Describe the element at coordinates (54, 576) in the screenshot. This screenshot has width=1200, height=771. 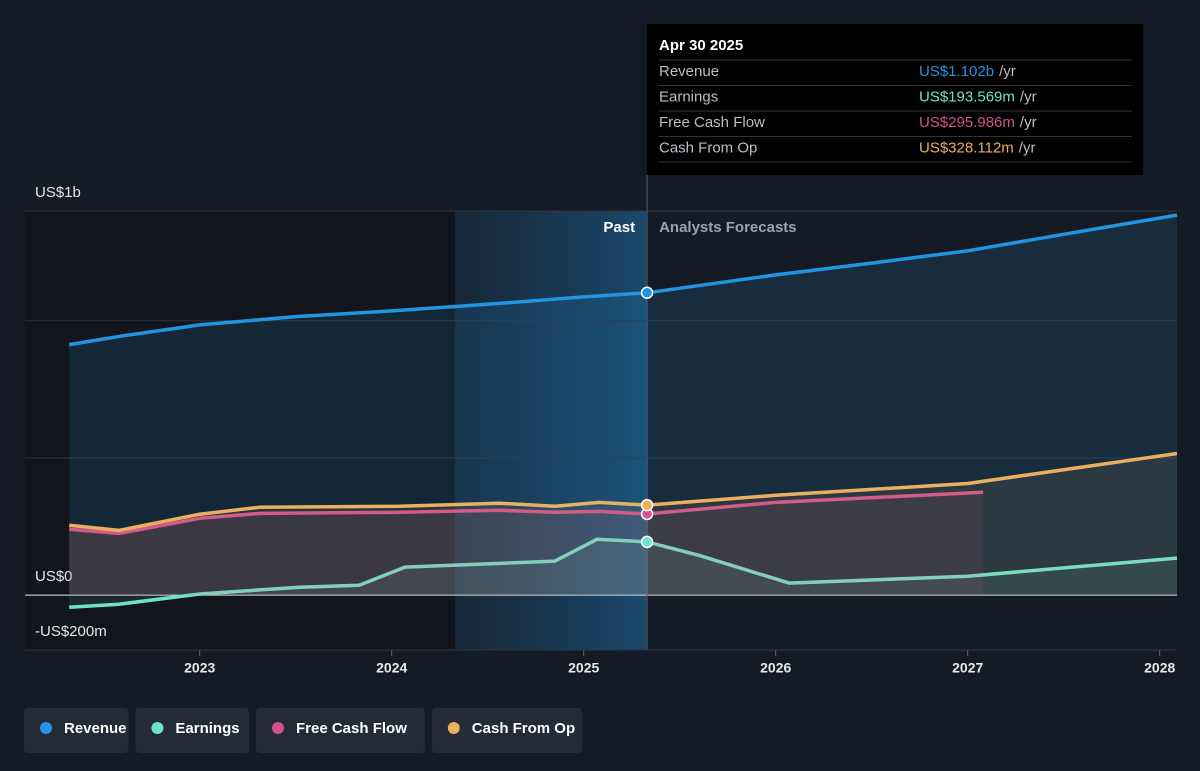
I see `y-tick-label: US$0` at that location.